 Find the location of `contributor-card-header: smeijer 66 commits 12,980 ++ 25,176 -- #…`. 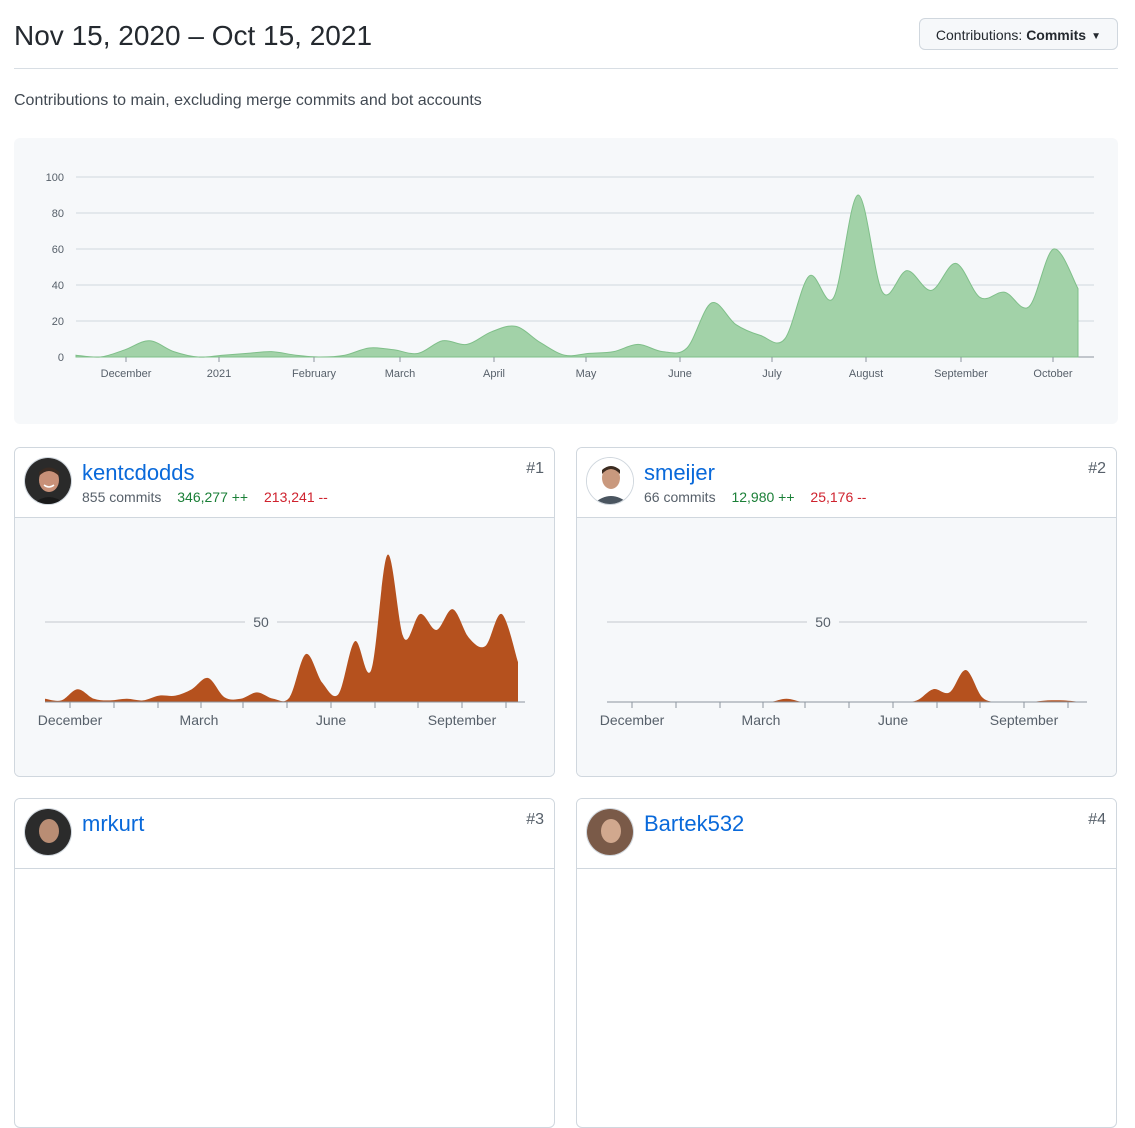

contributor-card-header: smeijer 66 commits 12,980 ++ 25,176 -- #… is located at coordinates (846, 483).